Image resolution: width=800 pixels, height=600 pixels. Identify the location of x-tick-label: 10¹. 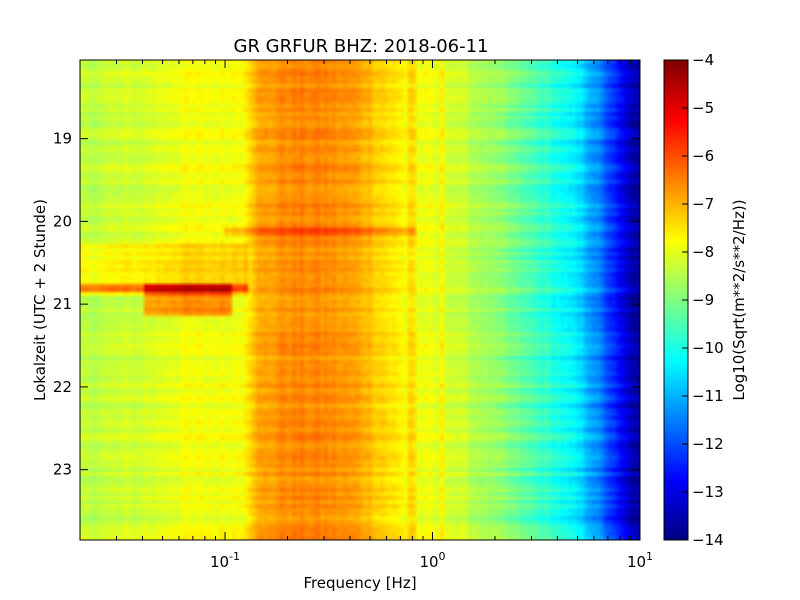
(640, 560).